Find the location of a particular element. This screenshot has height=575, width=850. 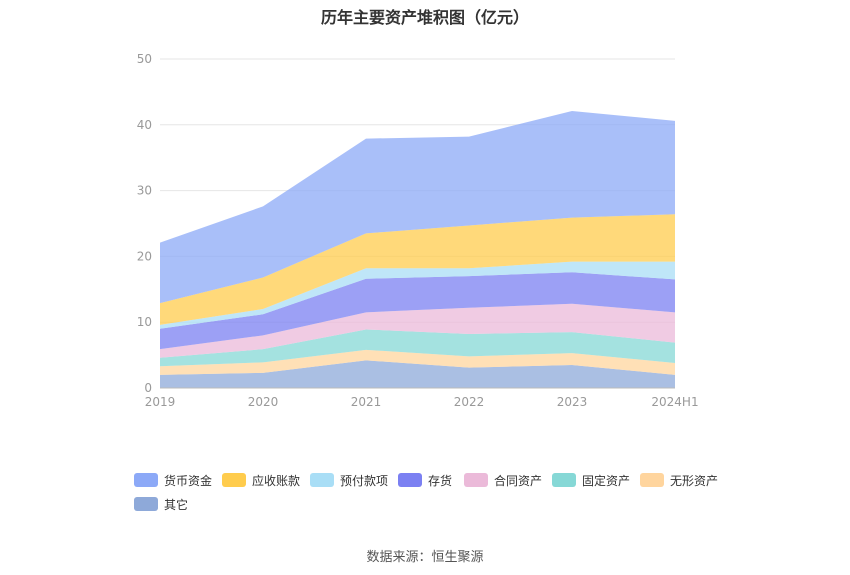

area-series-其它 is located at coordinates (417, 374).